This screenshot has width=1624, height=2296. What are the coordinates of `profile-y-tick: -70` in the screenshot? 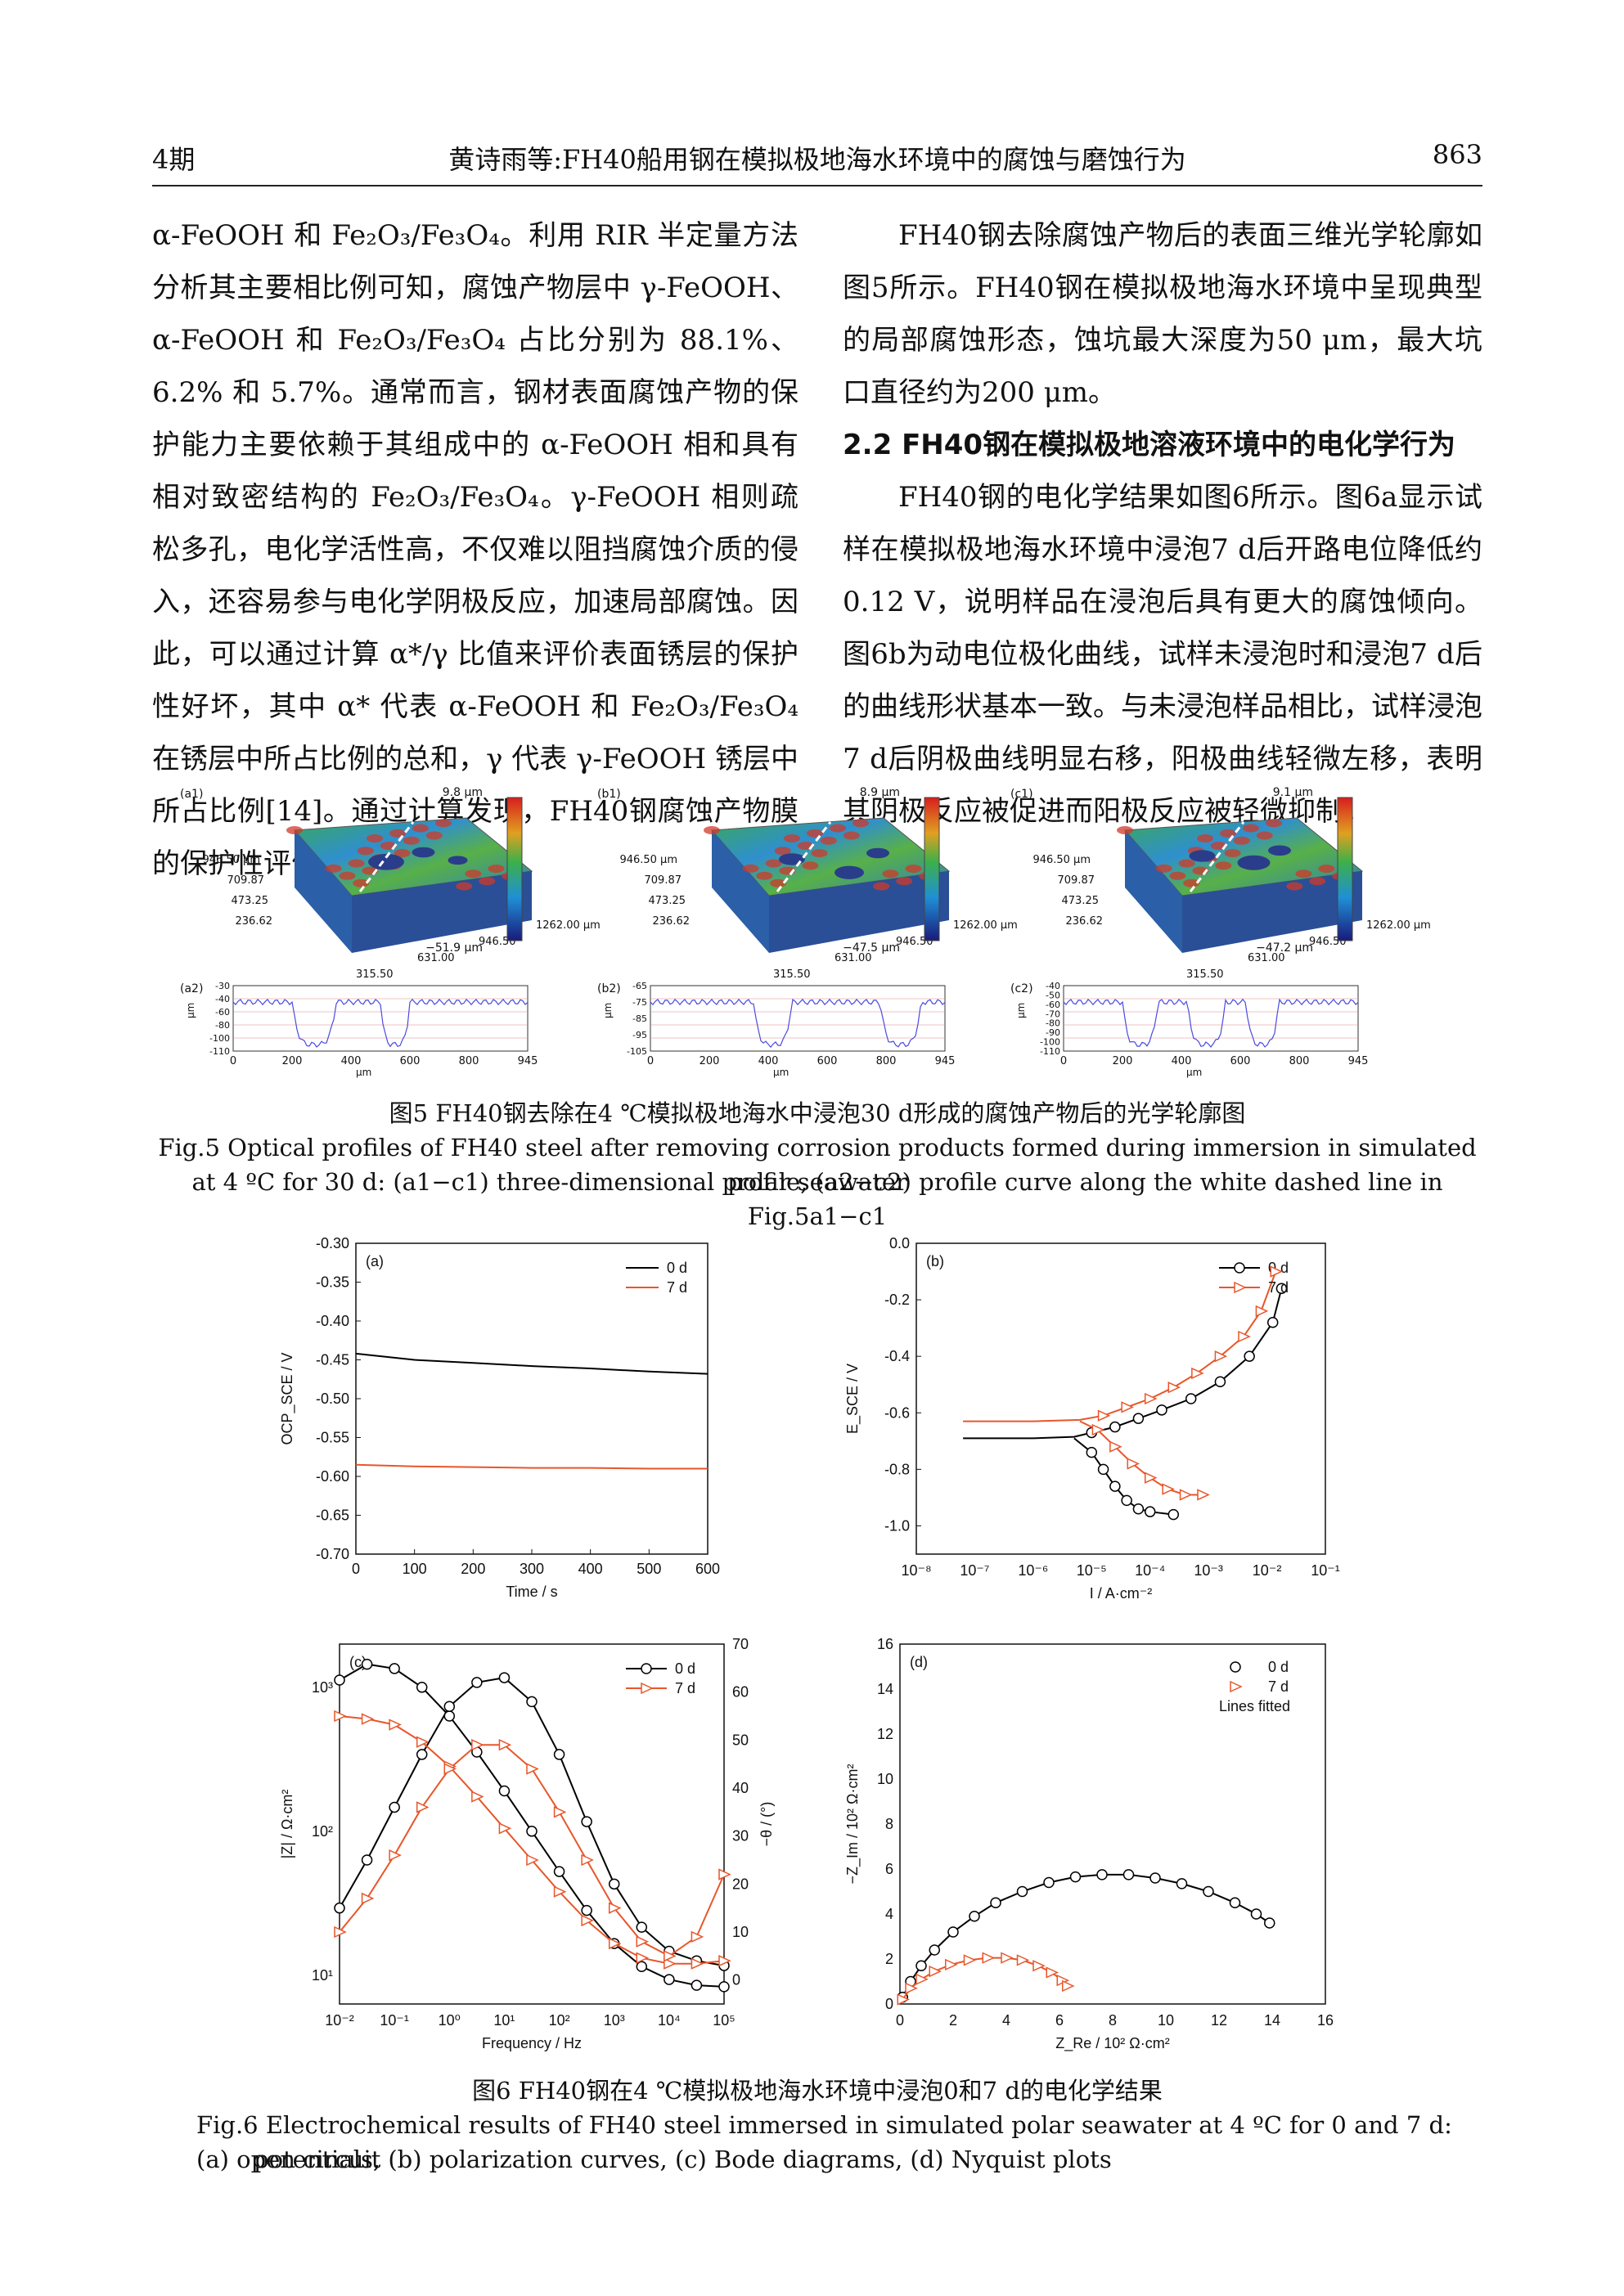 It's located at (1053, 1014).